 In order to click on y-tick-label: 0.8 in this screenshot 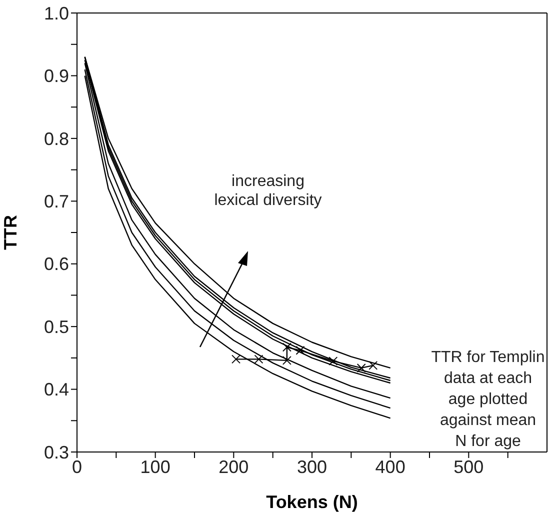, I will do `click(56, 138)`.